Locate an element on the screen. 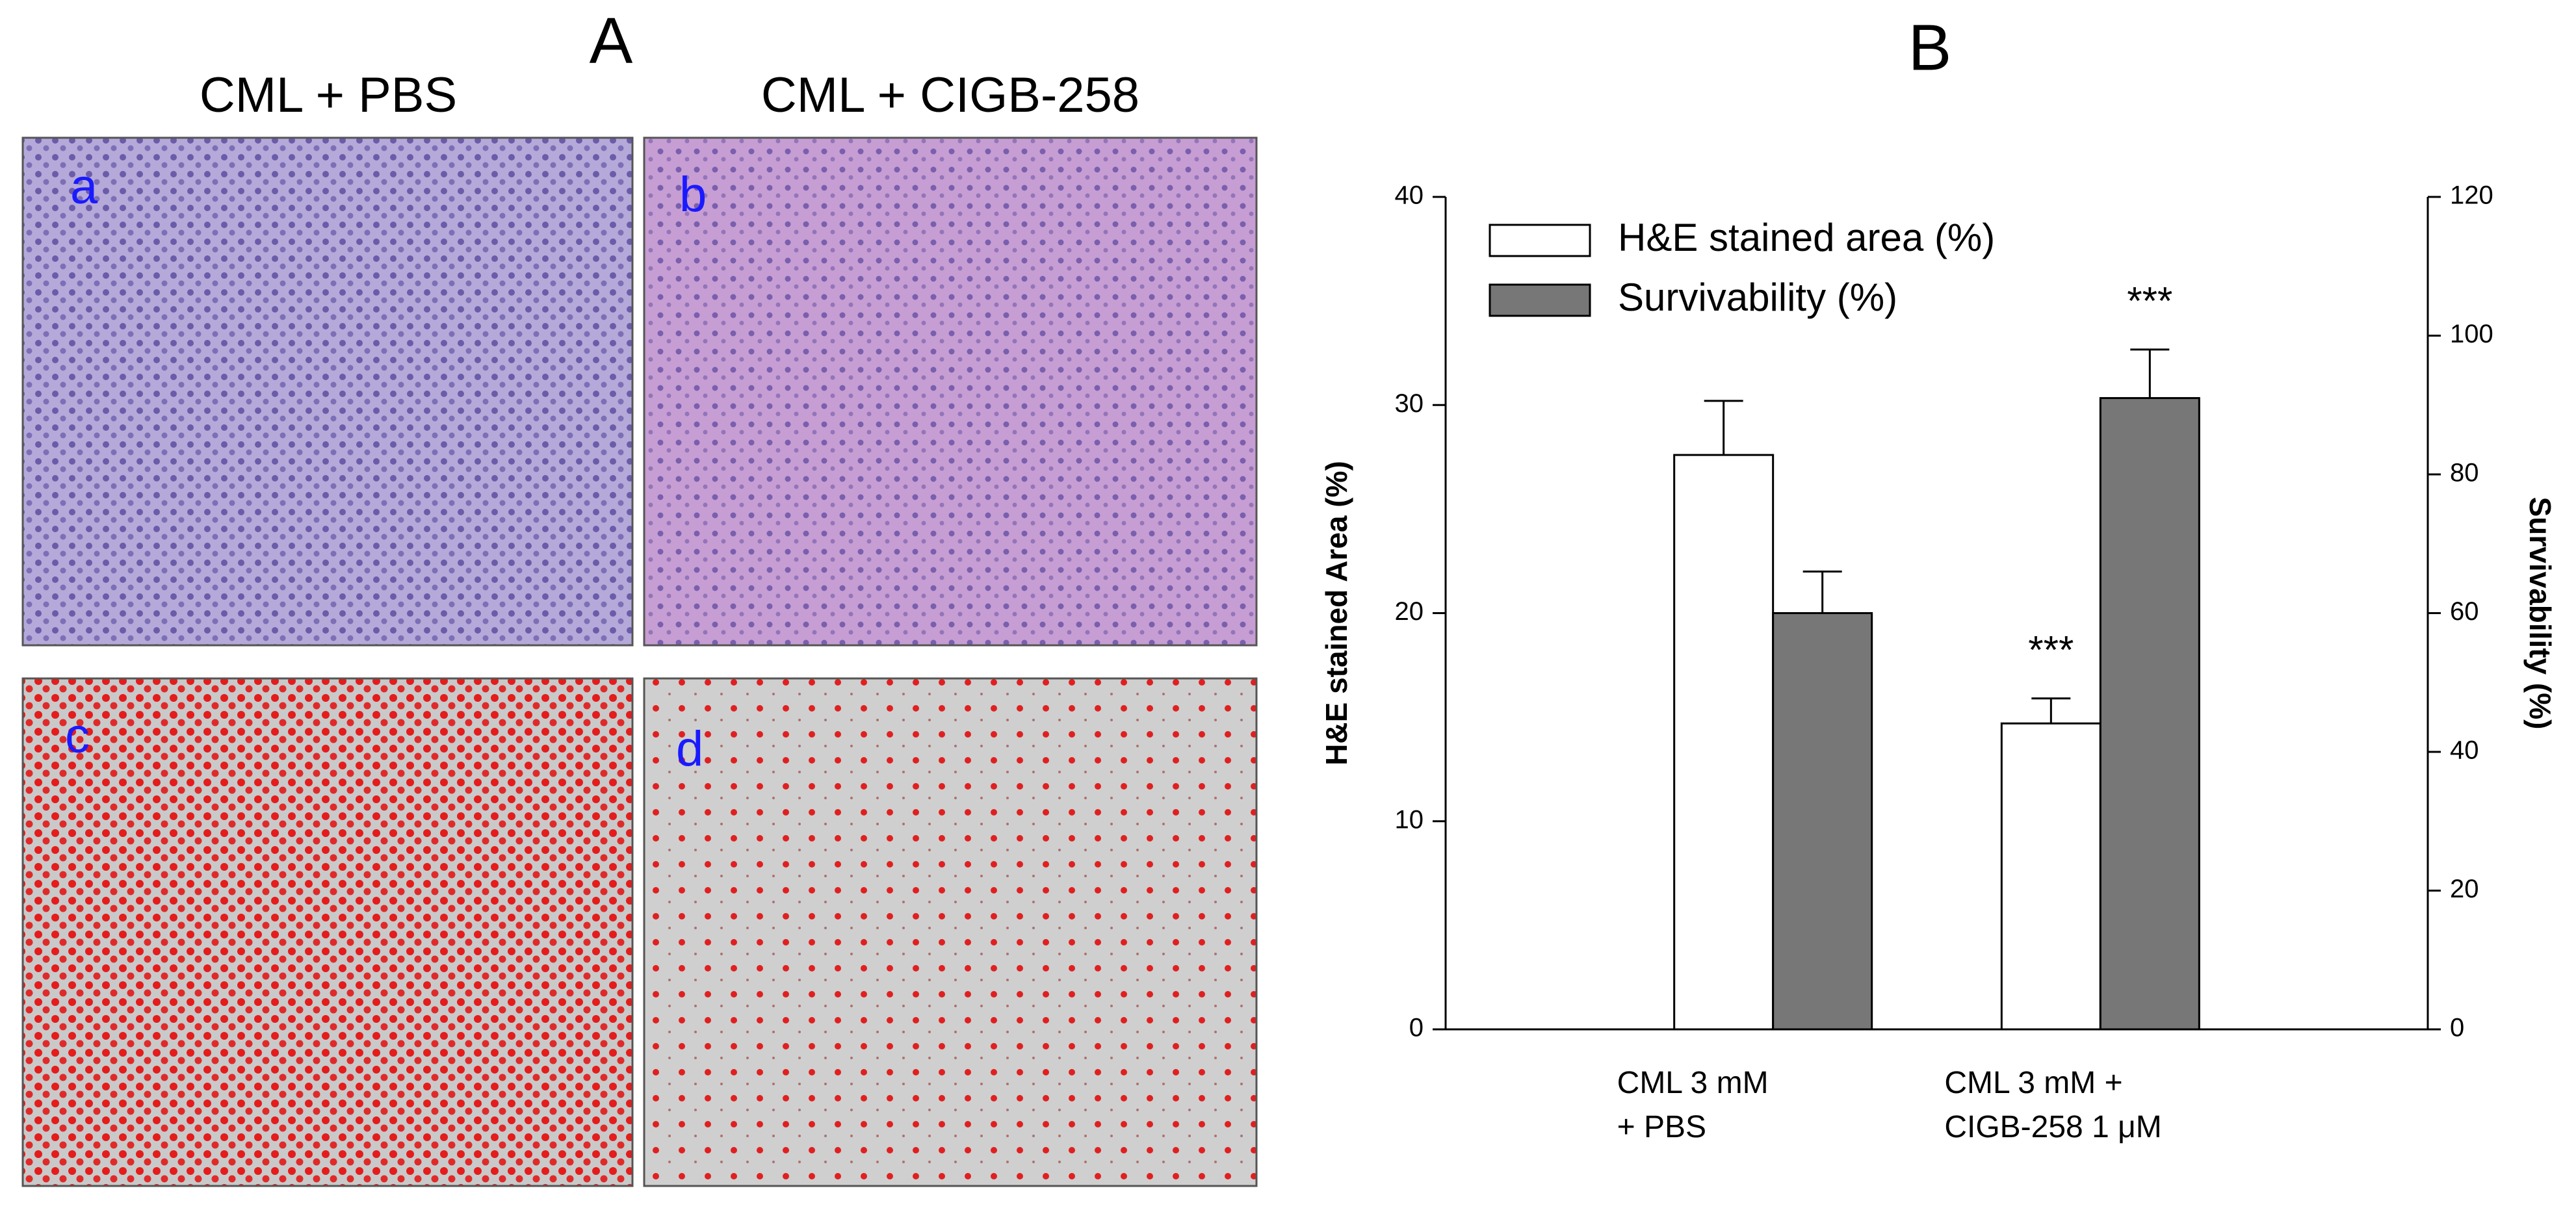  column-title: CML + PBS is located at coordinates (328, 95).